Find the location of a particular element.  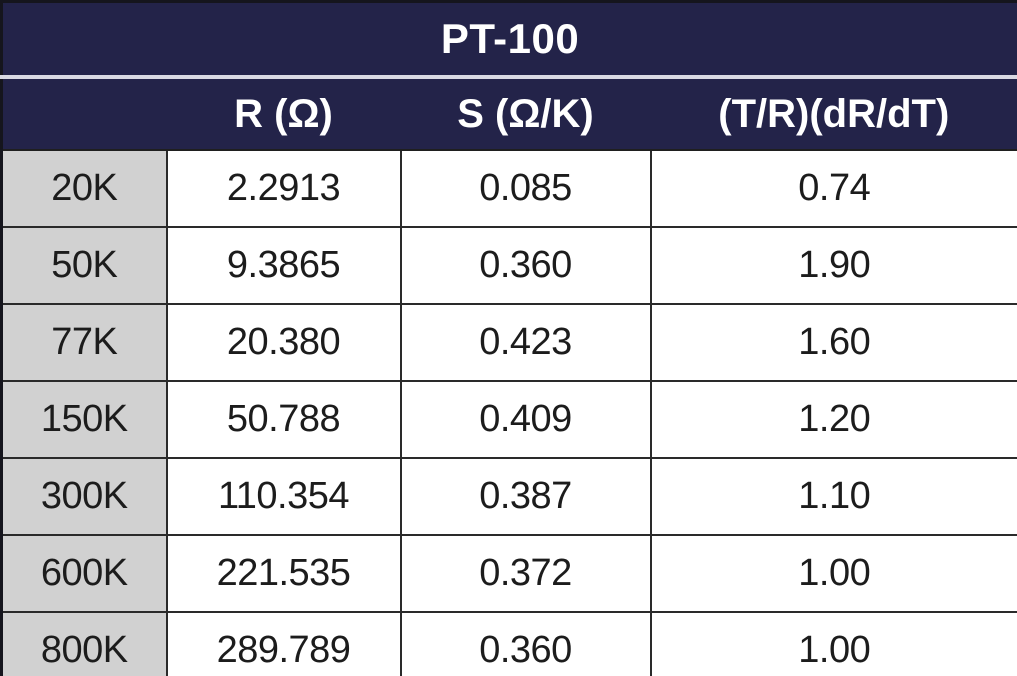

cell-value: 110.354 is located at coordinates (283, 496).